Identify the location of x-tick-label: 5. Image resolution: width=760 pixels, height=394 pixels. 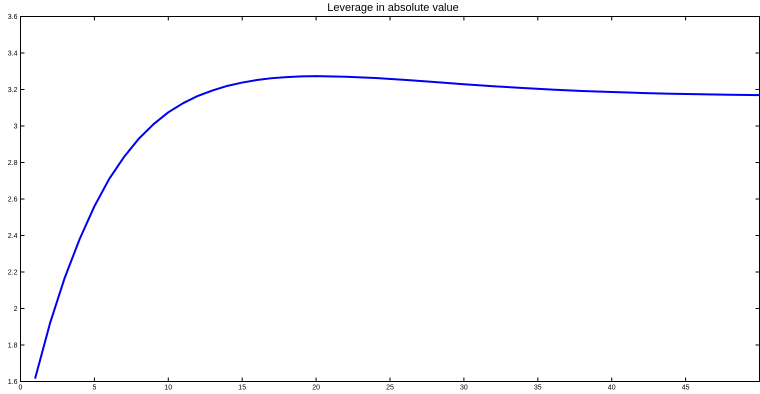
(94, 388).